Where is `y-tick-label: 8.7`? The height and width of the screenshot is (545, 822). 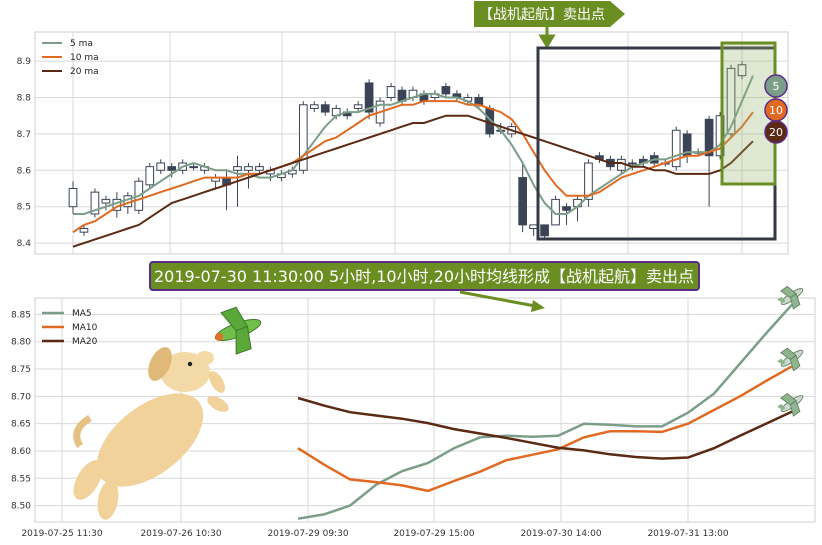 y-tick-label: 8.7 is located at coordinates (24, 135).